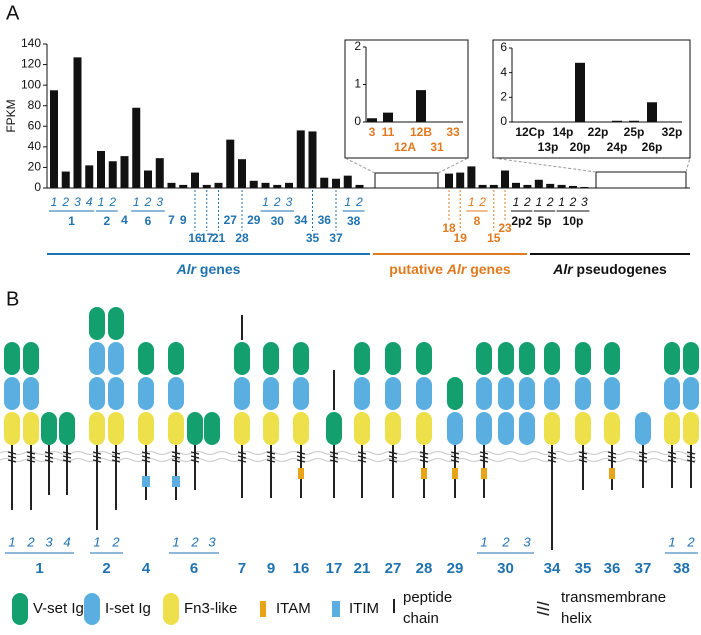  Describe the element at coordinates (212, 541) in the screenshot. I see `b-sublabel: 3` at that location.